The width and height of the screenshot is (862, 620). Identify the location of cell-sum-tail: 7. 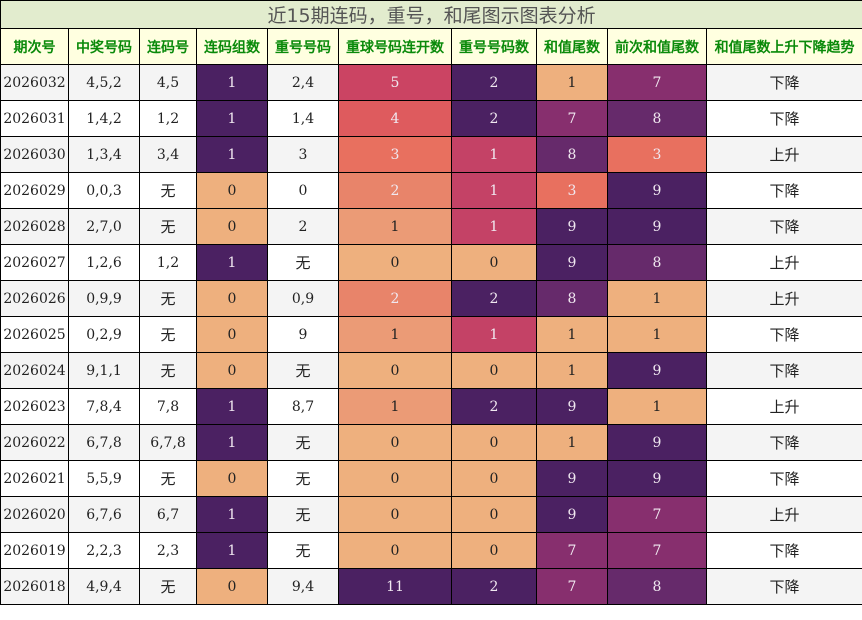
(572, 586).